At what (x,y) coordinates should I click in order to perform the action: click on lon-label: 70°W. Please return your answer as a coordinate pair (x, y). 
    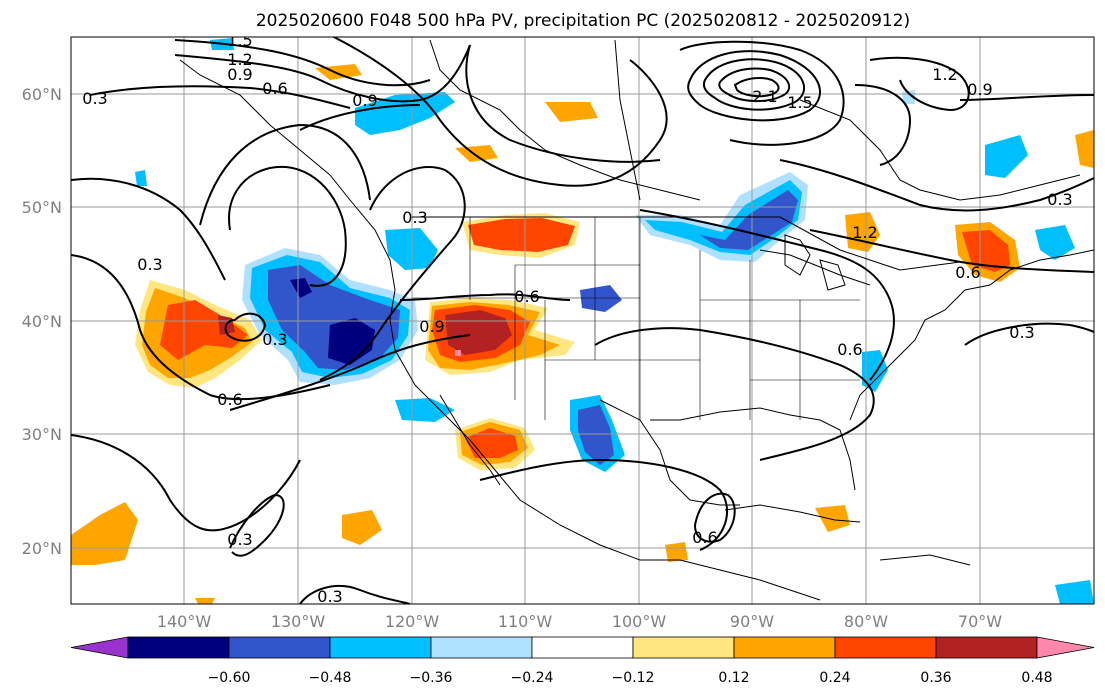
    Looking at the image, I should click on (980, 621).